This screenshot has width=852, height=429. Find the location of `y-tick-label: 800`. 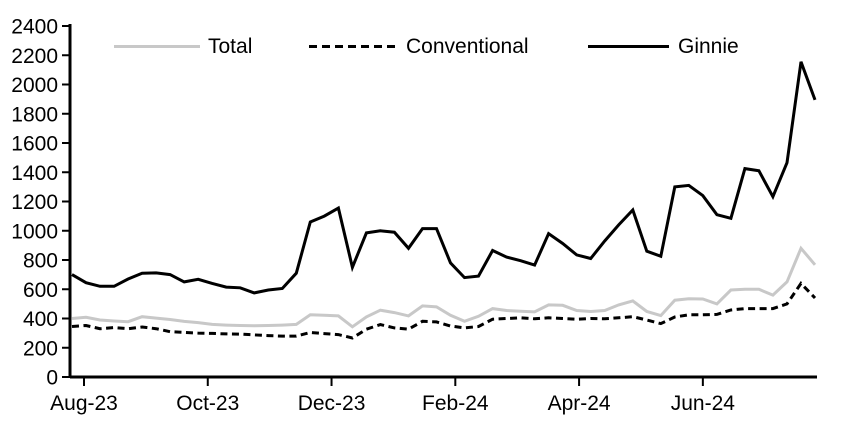

y-tick-label: 800 is located at coordinates (40, 261).